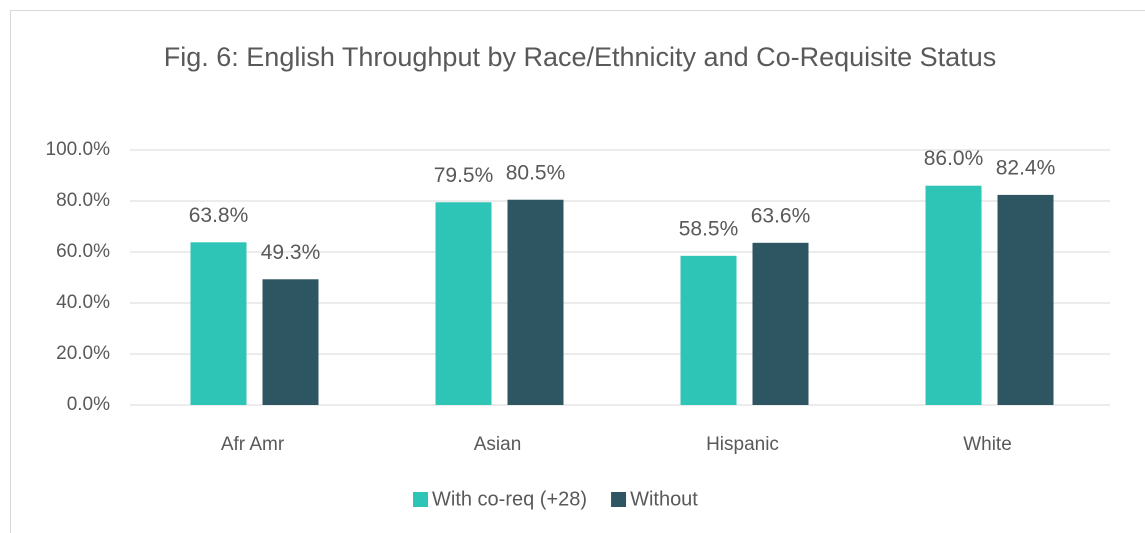 This screenshot has width=1145, height=533. I want to click on data-label: 82.4%, so click(1026, 167).